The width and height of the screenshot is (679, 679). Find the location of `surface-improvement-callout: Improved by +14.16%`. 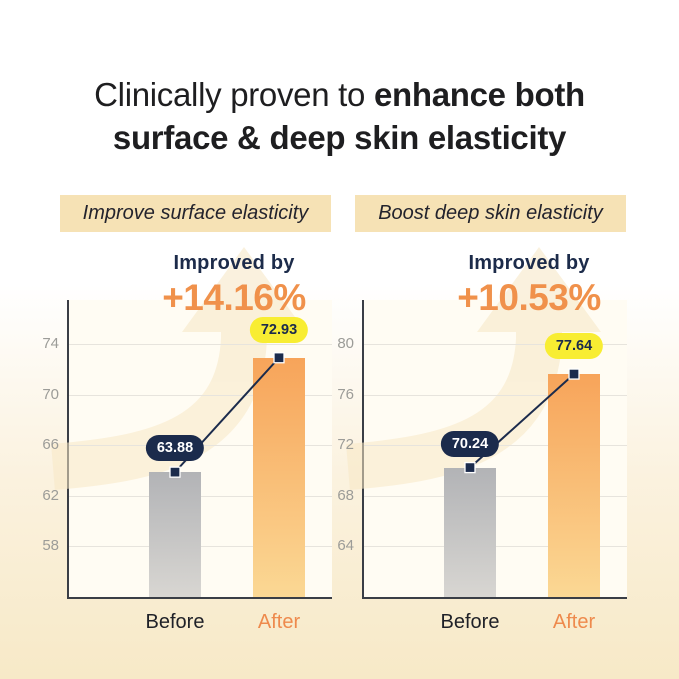

surface-improvement-callout: Improved by +14.16% is located at coordinates (234, 285).